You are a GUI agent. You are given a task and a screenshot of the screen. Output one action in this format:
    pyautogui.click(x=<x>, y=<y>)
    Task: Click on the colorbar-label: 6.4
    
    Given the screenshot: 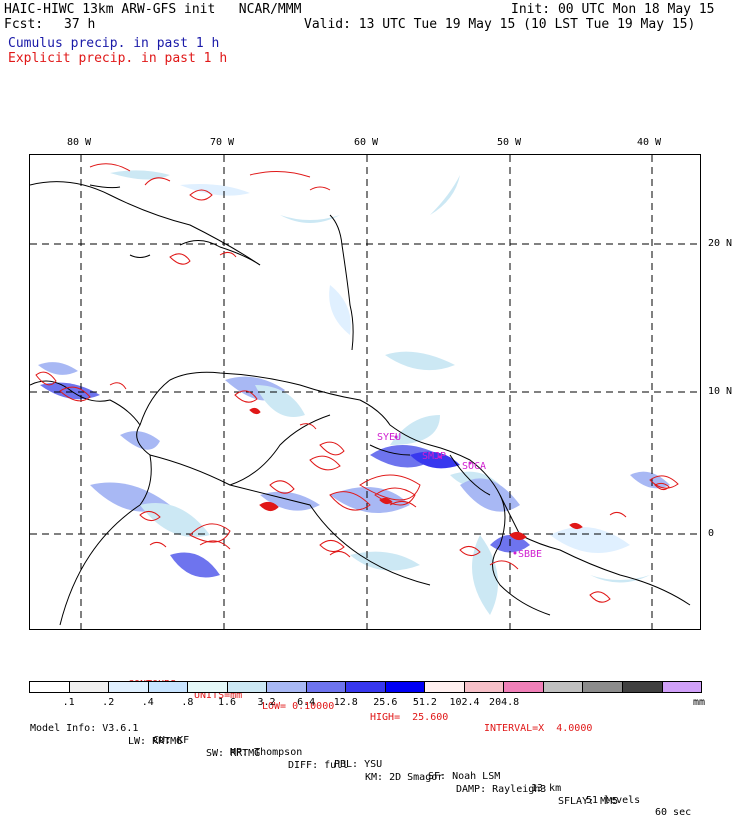 What is the action you would take?
    pyautogui.click(x=306, y=702)
    